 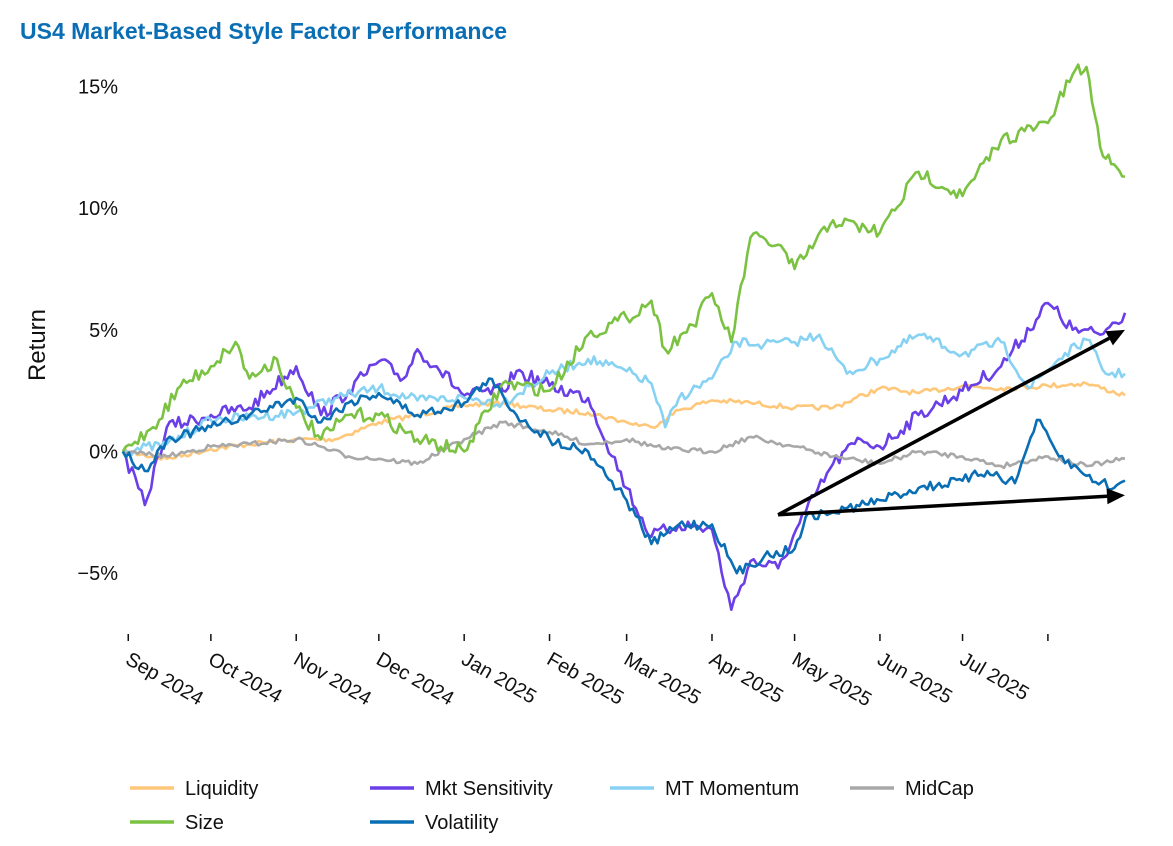 What do you see at coordinates (624, 394) in the screenshot?
I see `series-line-mt-momentum` at bounding box center [624, 394].